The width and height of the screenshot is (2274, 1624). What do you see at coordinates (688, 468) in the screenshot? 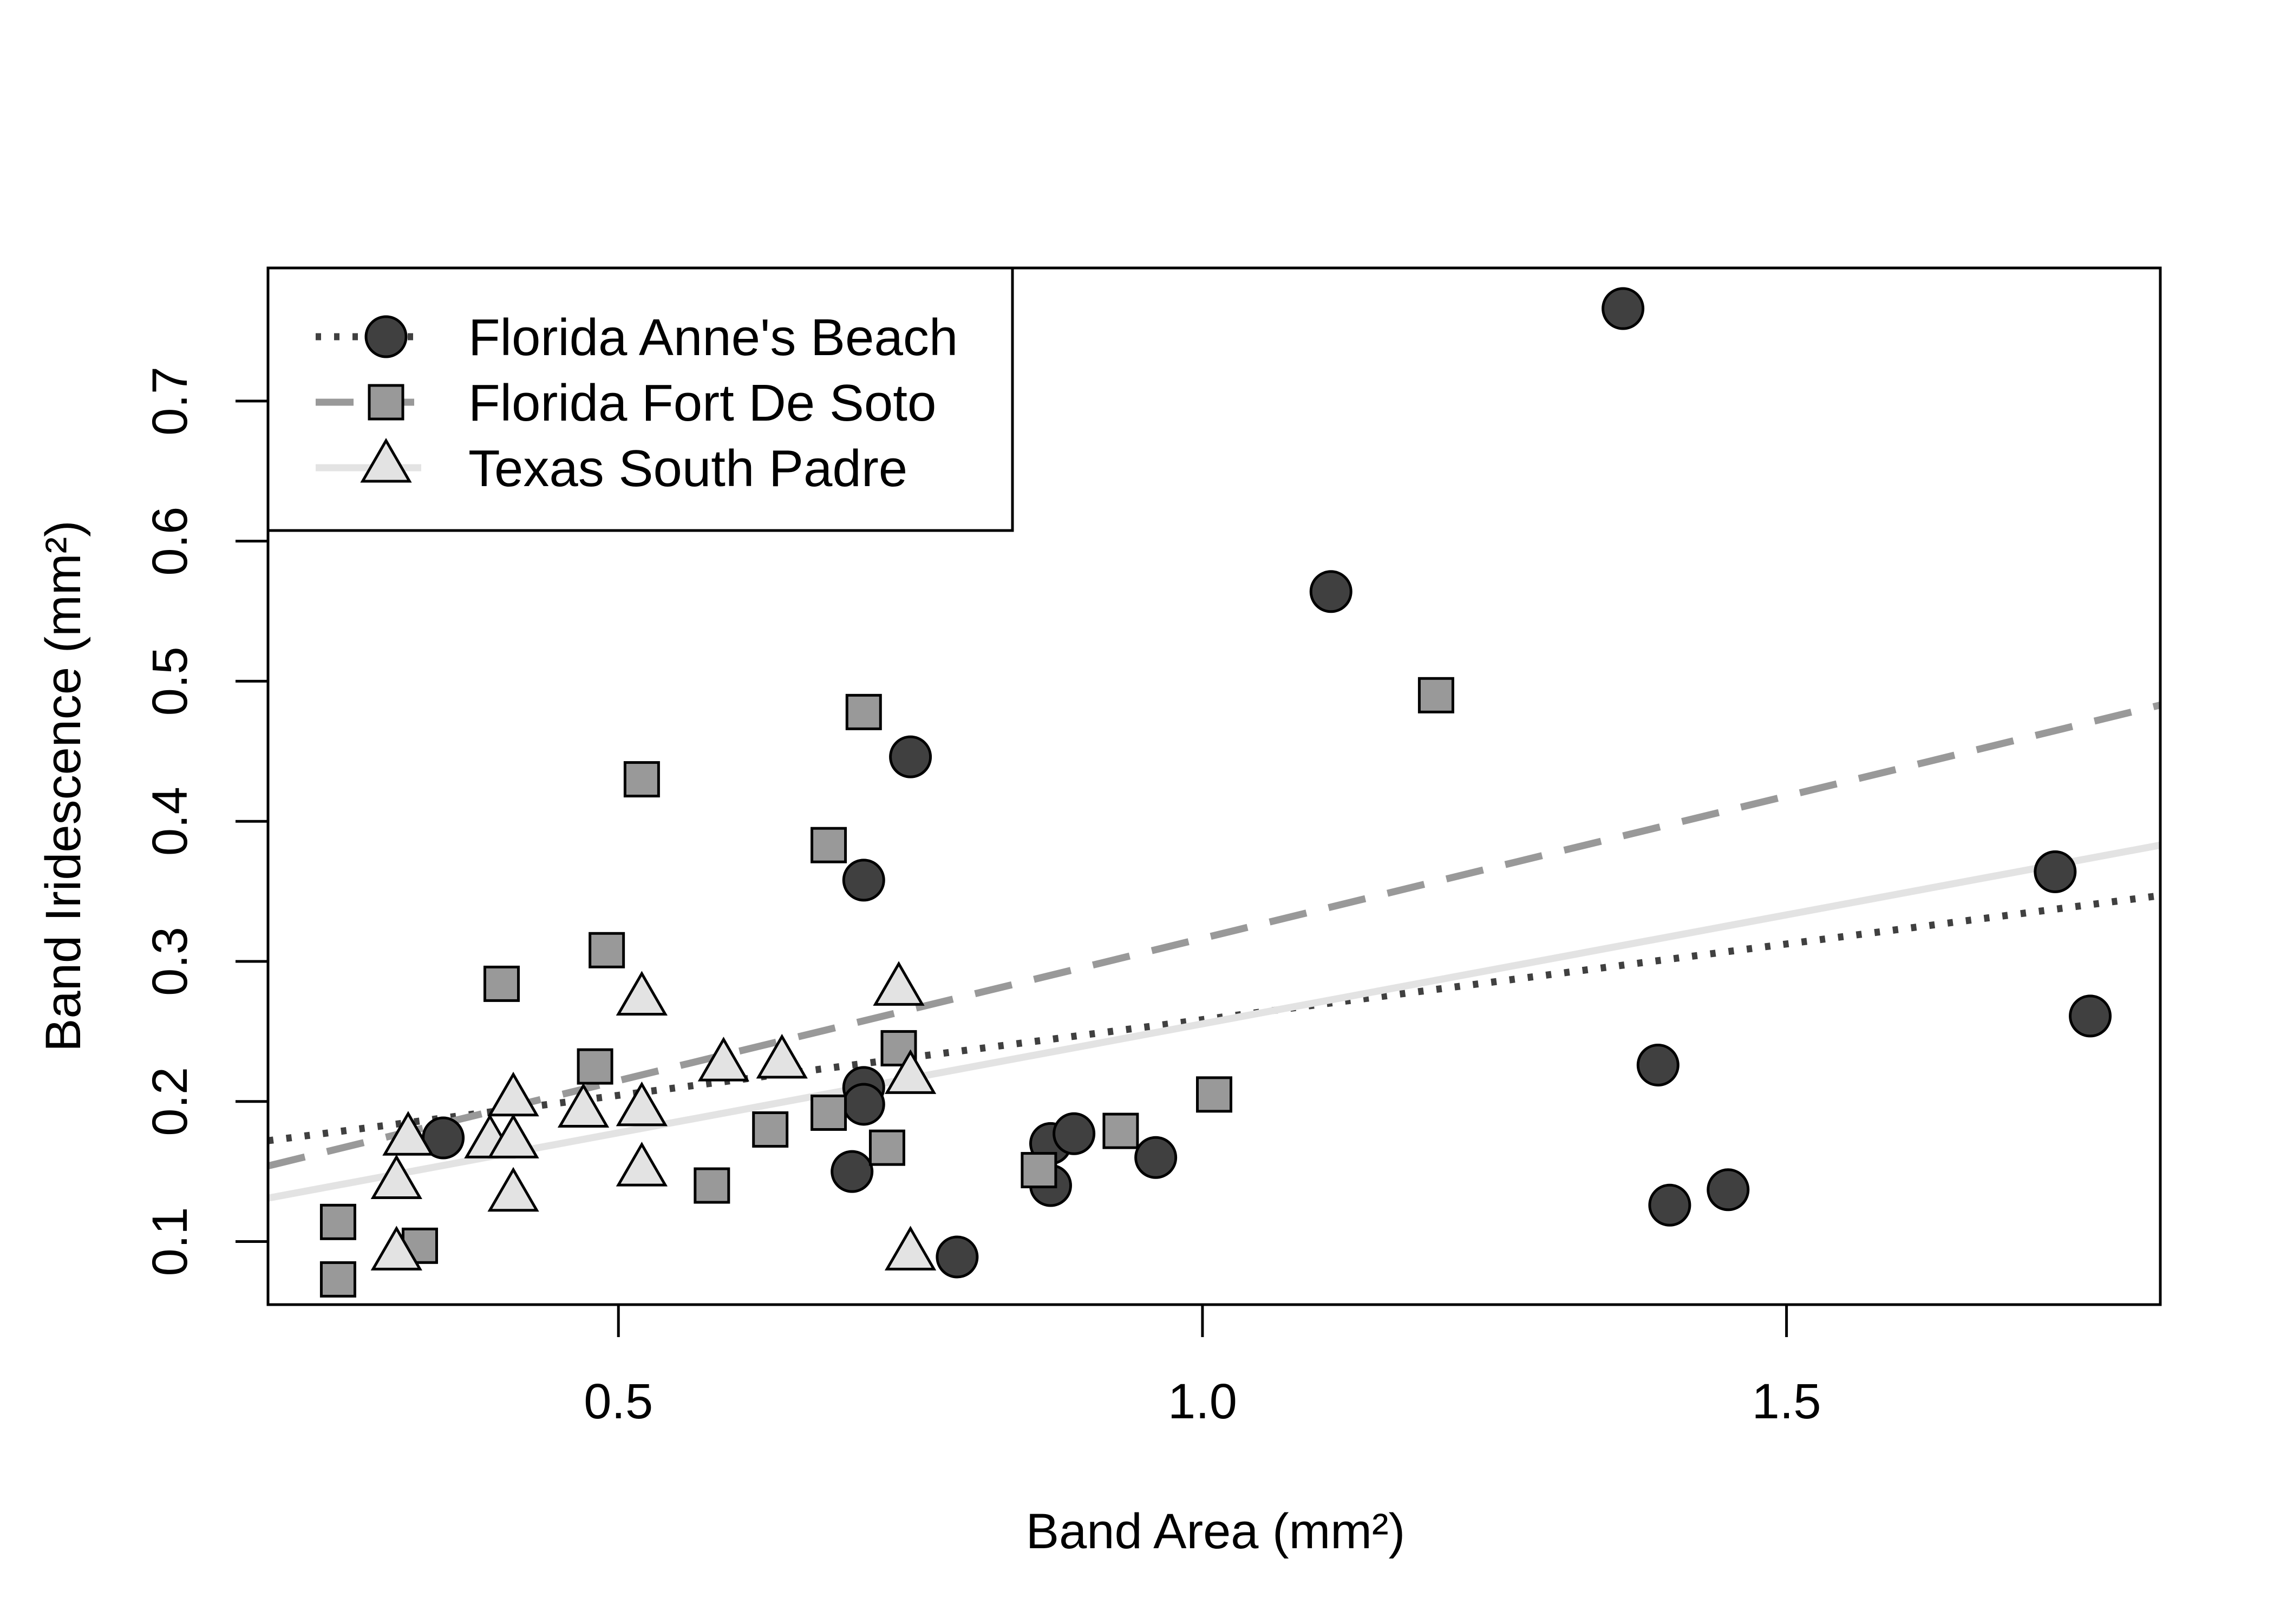
I see `legend-label: Texas South Padre` at bounding box center [688, 468].